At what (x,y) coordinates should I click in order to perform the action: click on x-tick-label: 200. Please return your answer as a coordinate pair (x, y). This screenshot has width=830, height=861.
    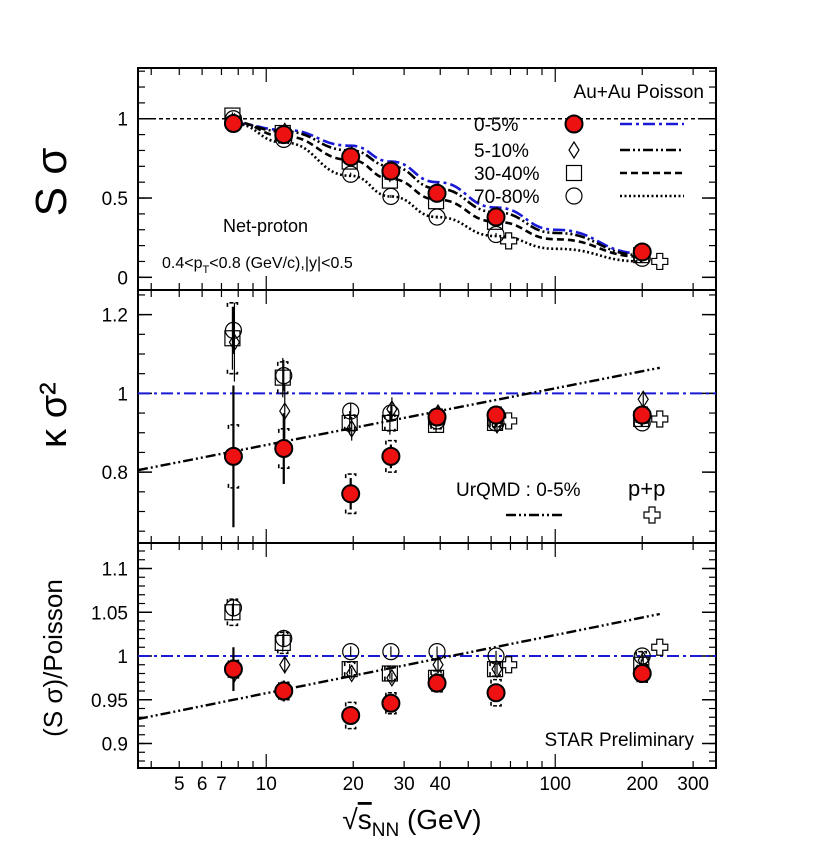
    Looking at the image, I should click on (642, 784).